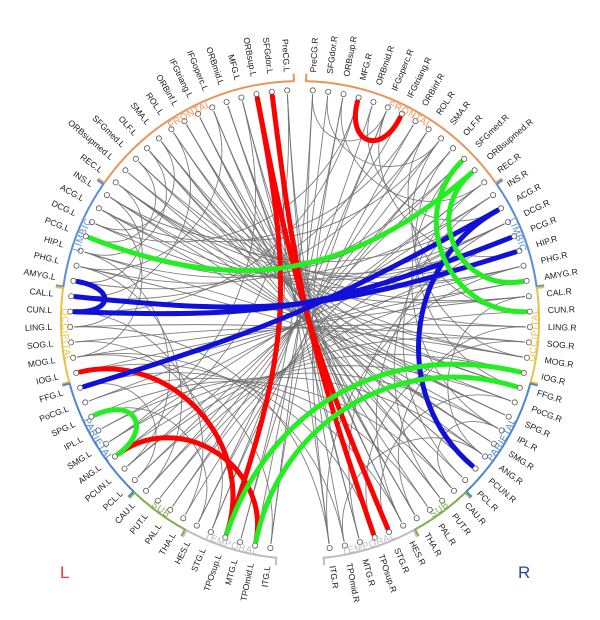 The width and height of the screenshot is (600, 620). Describe the element at coordinates (314, 54) in the screenshot. I see `region-label-PreCG.R: PreCG.R` at that location.